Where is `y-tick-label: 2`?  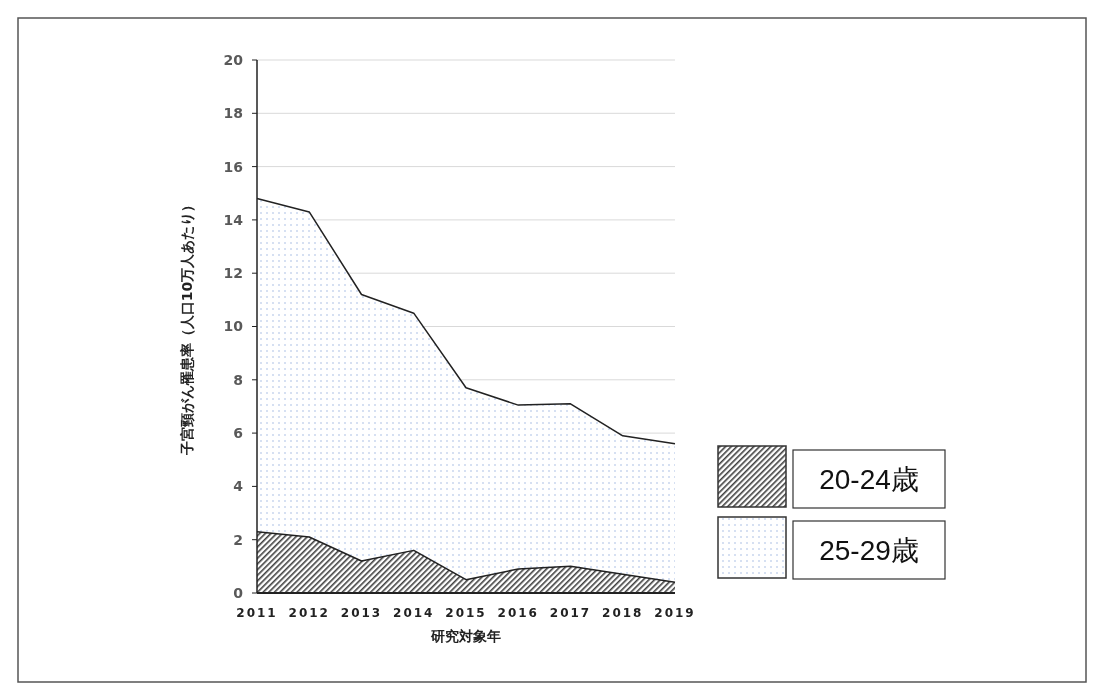 y-tick-label: 2 is located at coordinates (238, 539).